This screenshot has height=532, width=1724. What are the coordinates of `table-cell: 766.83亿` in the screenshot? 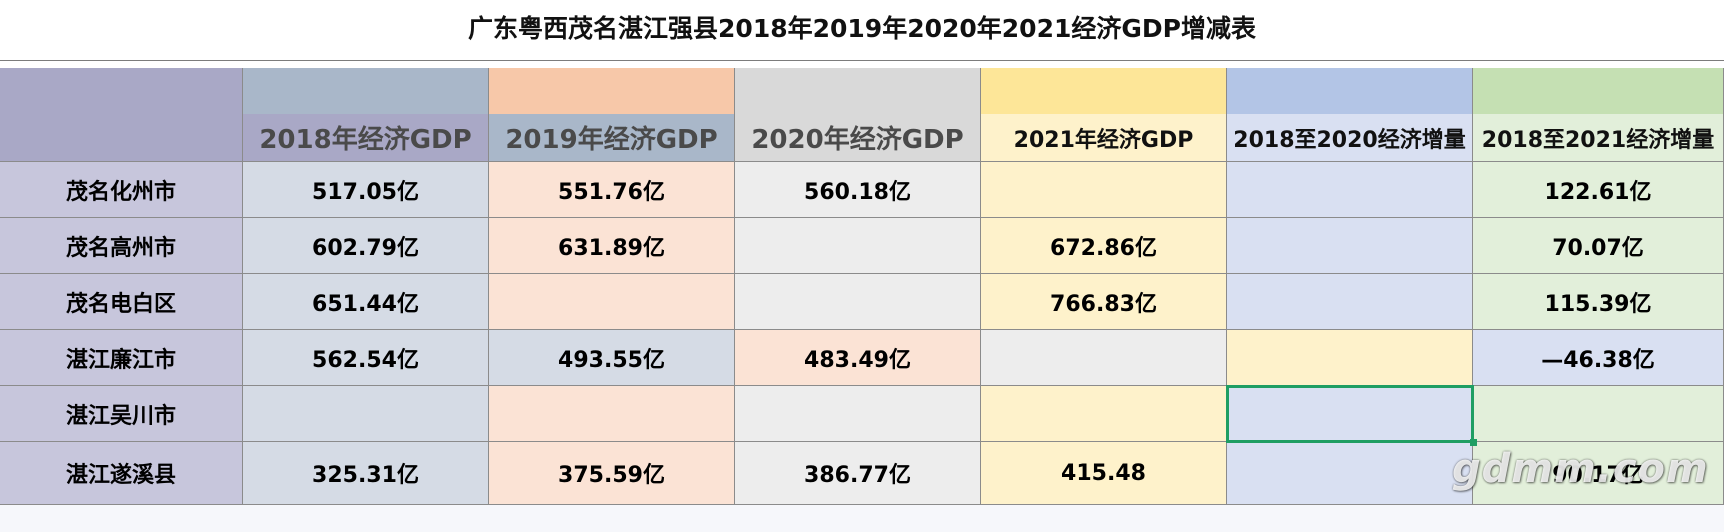 It's located at (1104, 302).